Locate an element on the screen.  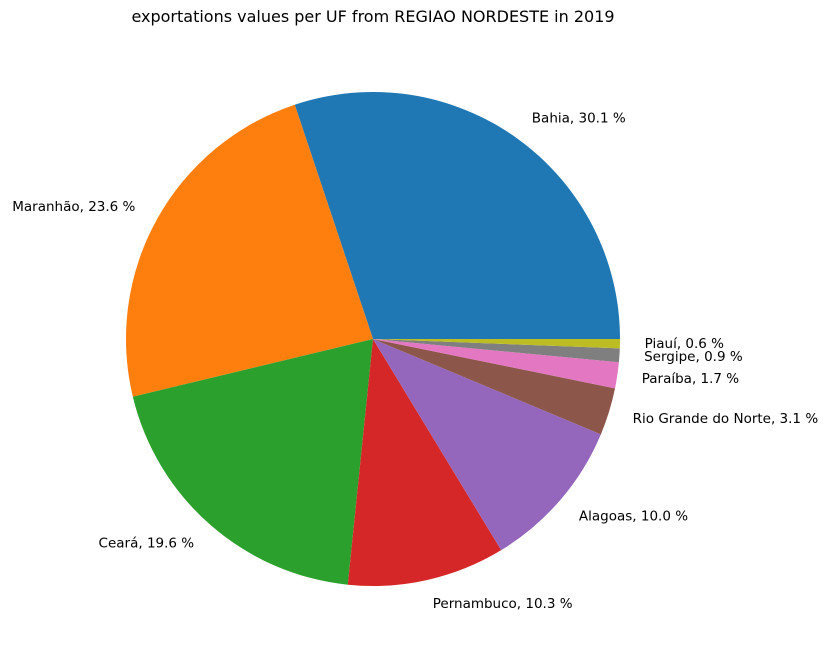
pie-slice-pernambuco is located at coordinates (424, 462).